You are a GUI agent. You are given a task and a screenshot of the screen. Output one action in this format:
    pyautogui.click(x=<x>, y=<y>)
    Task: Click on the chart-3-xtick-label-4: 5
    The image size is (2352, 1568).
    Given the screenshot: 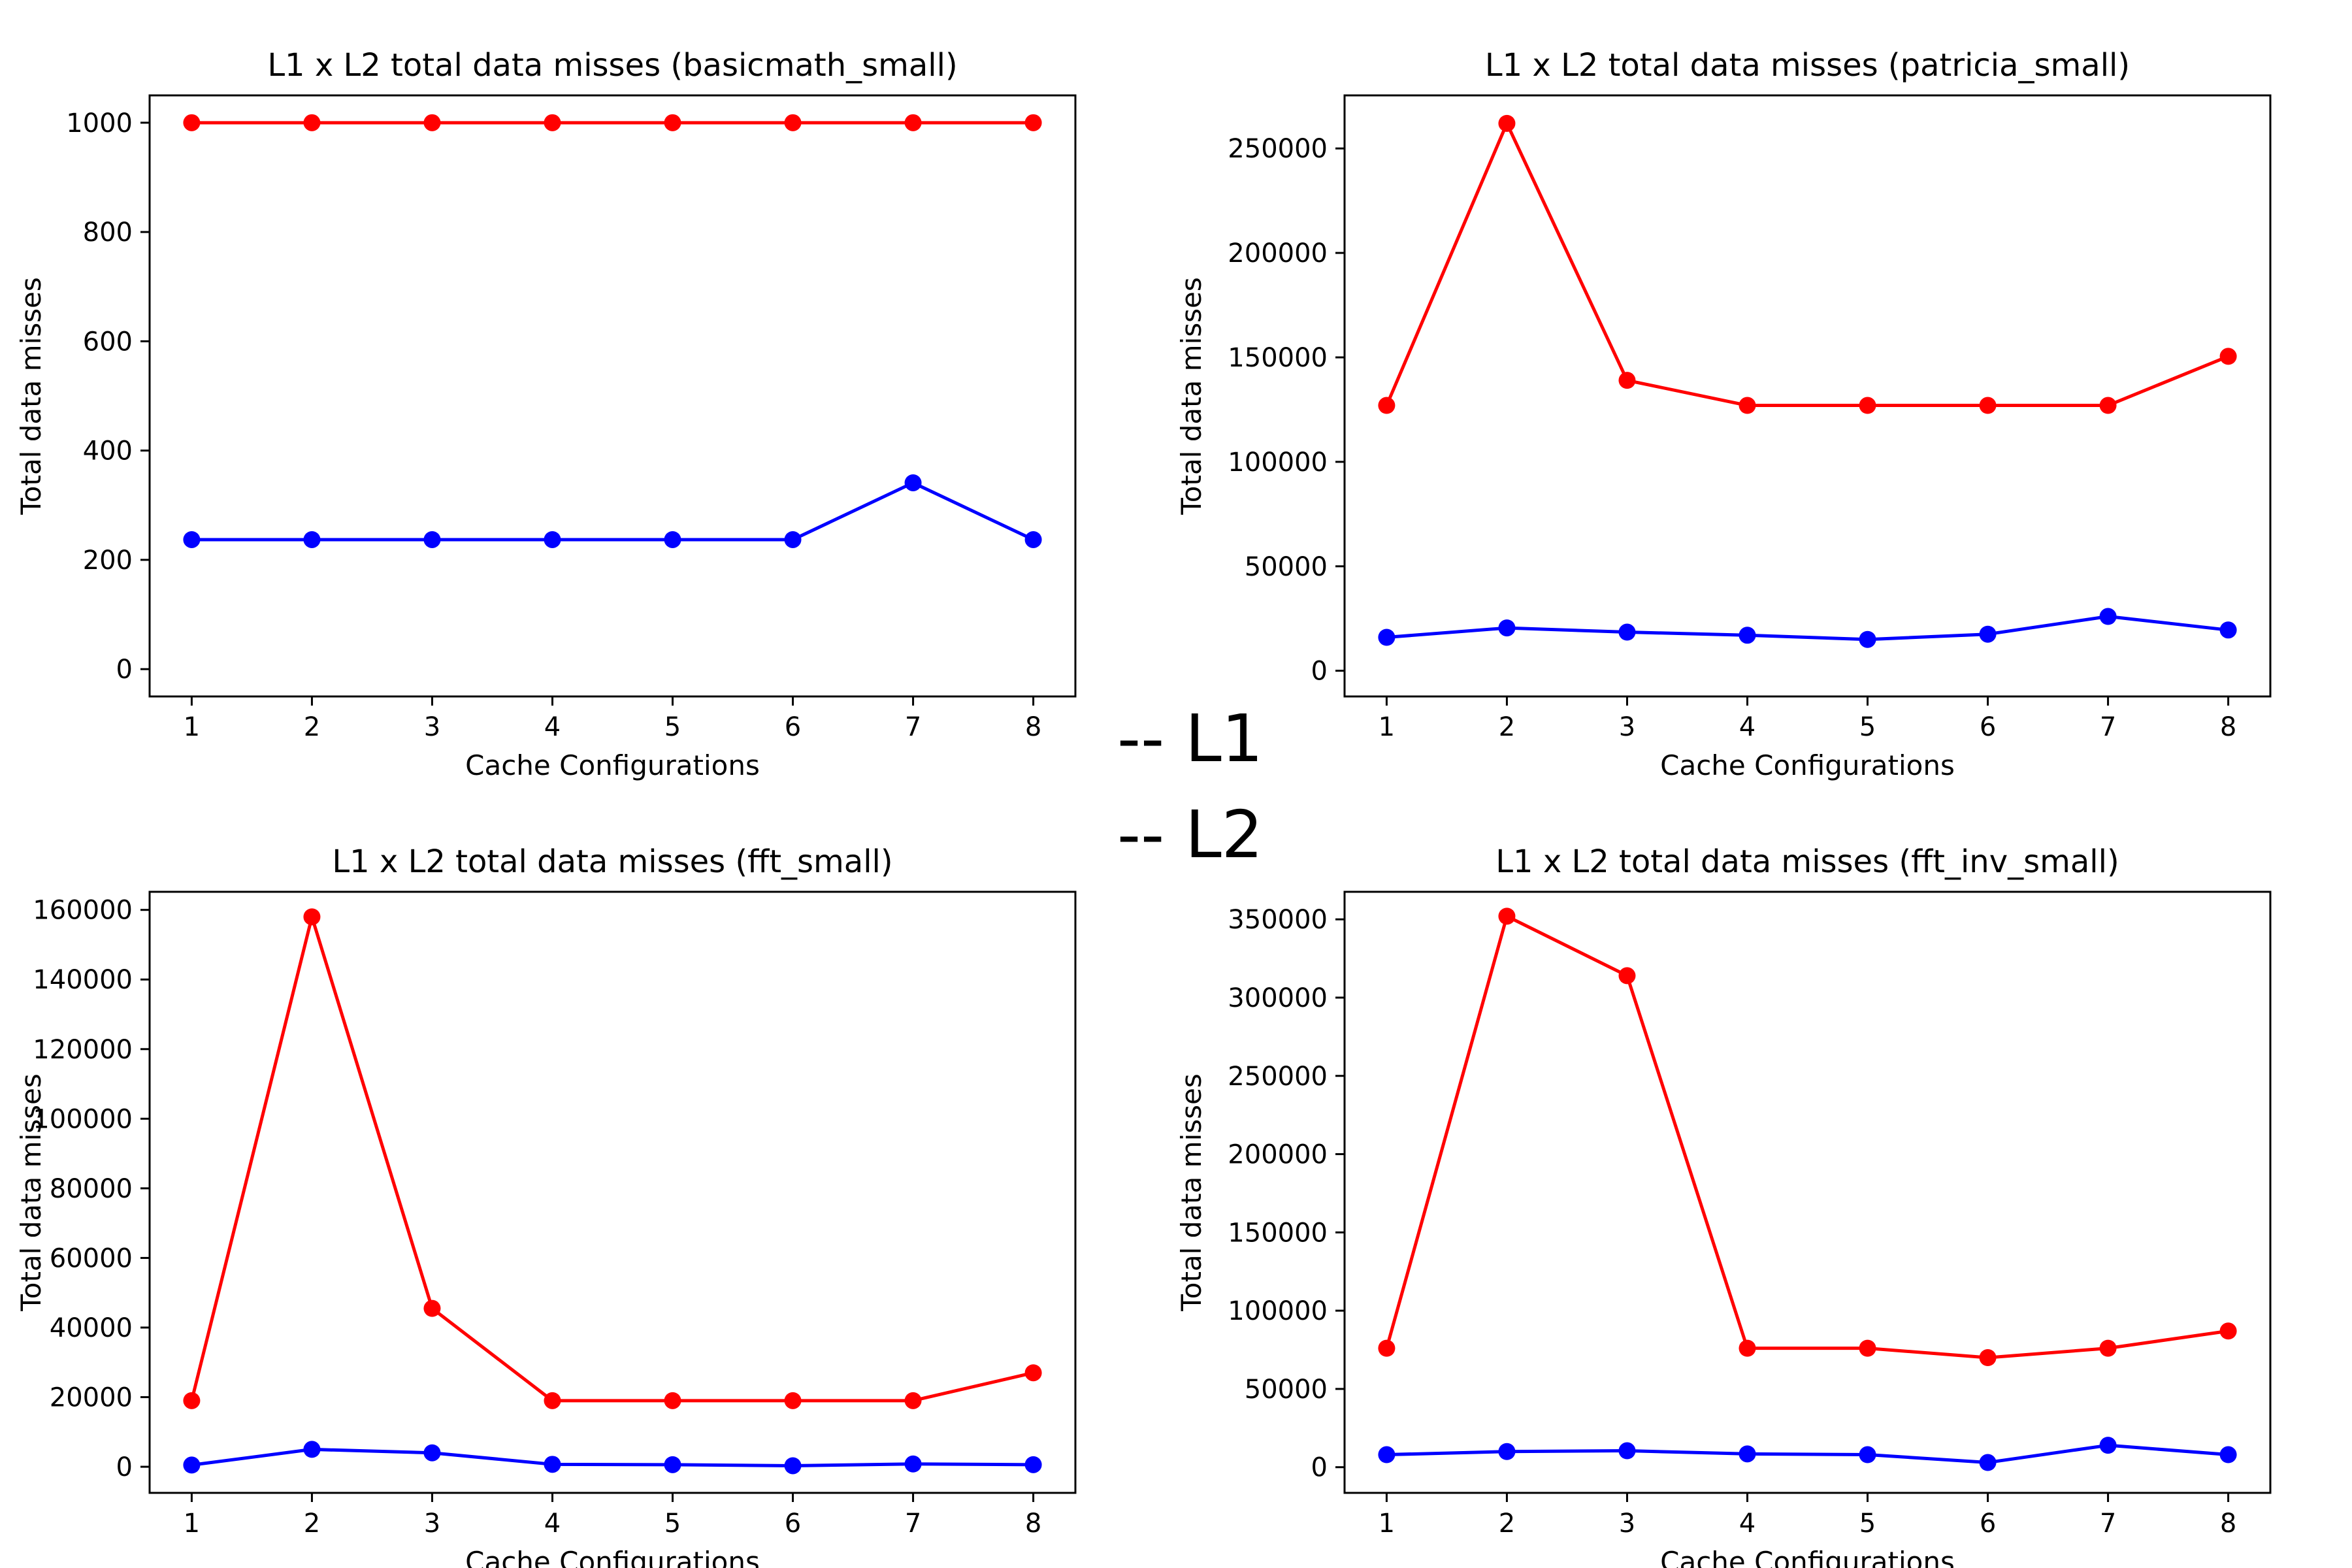 What is the action you would take?
    pyautogui.click(x=672, y=1524)
    